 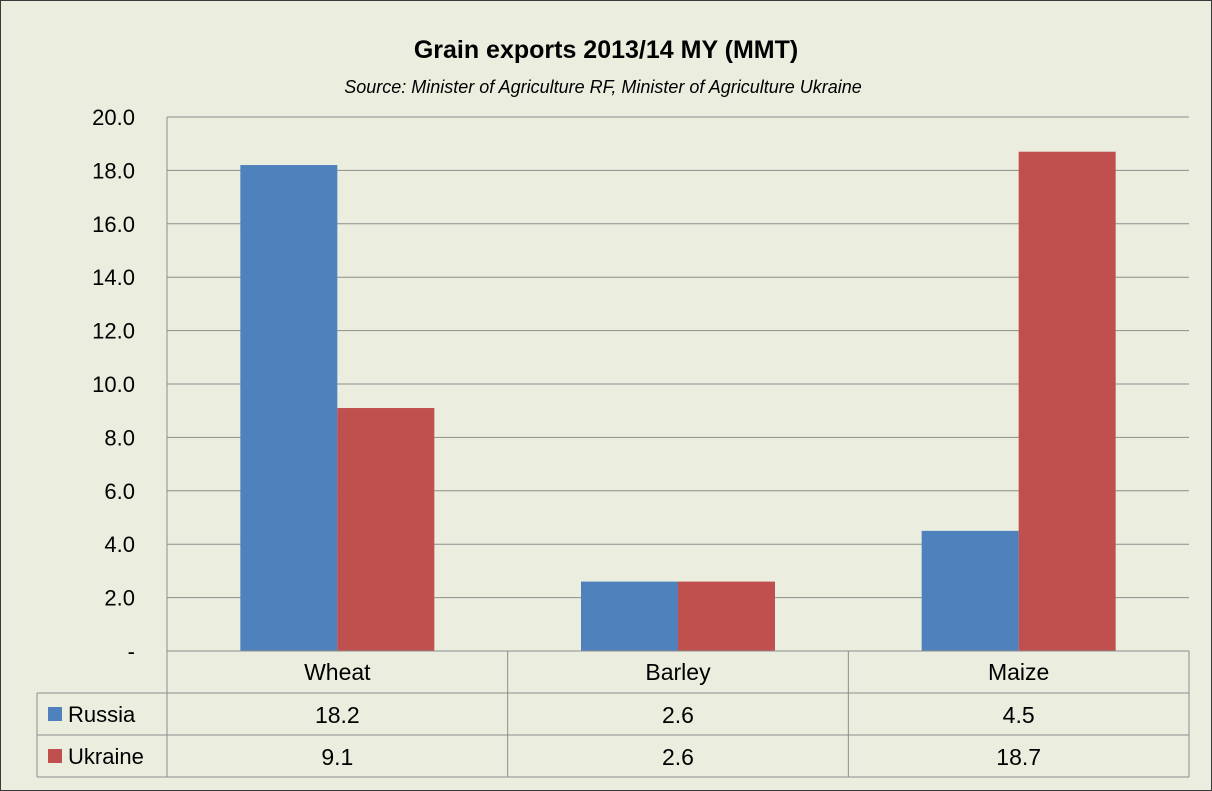 I want to click on y-tick-label: 16.0, so click(x=113, y=224).